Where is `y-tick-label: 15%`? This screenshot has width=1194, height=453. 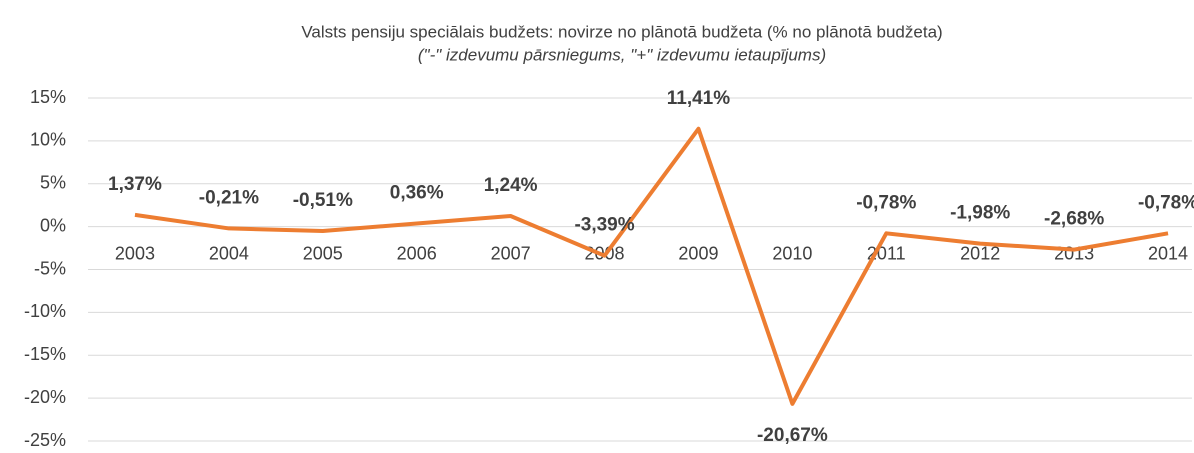 y-tick-label: 15% is located at coordinates (48, 97).